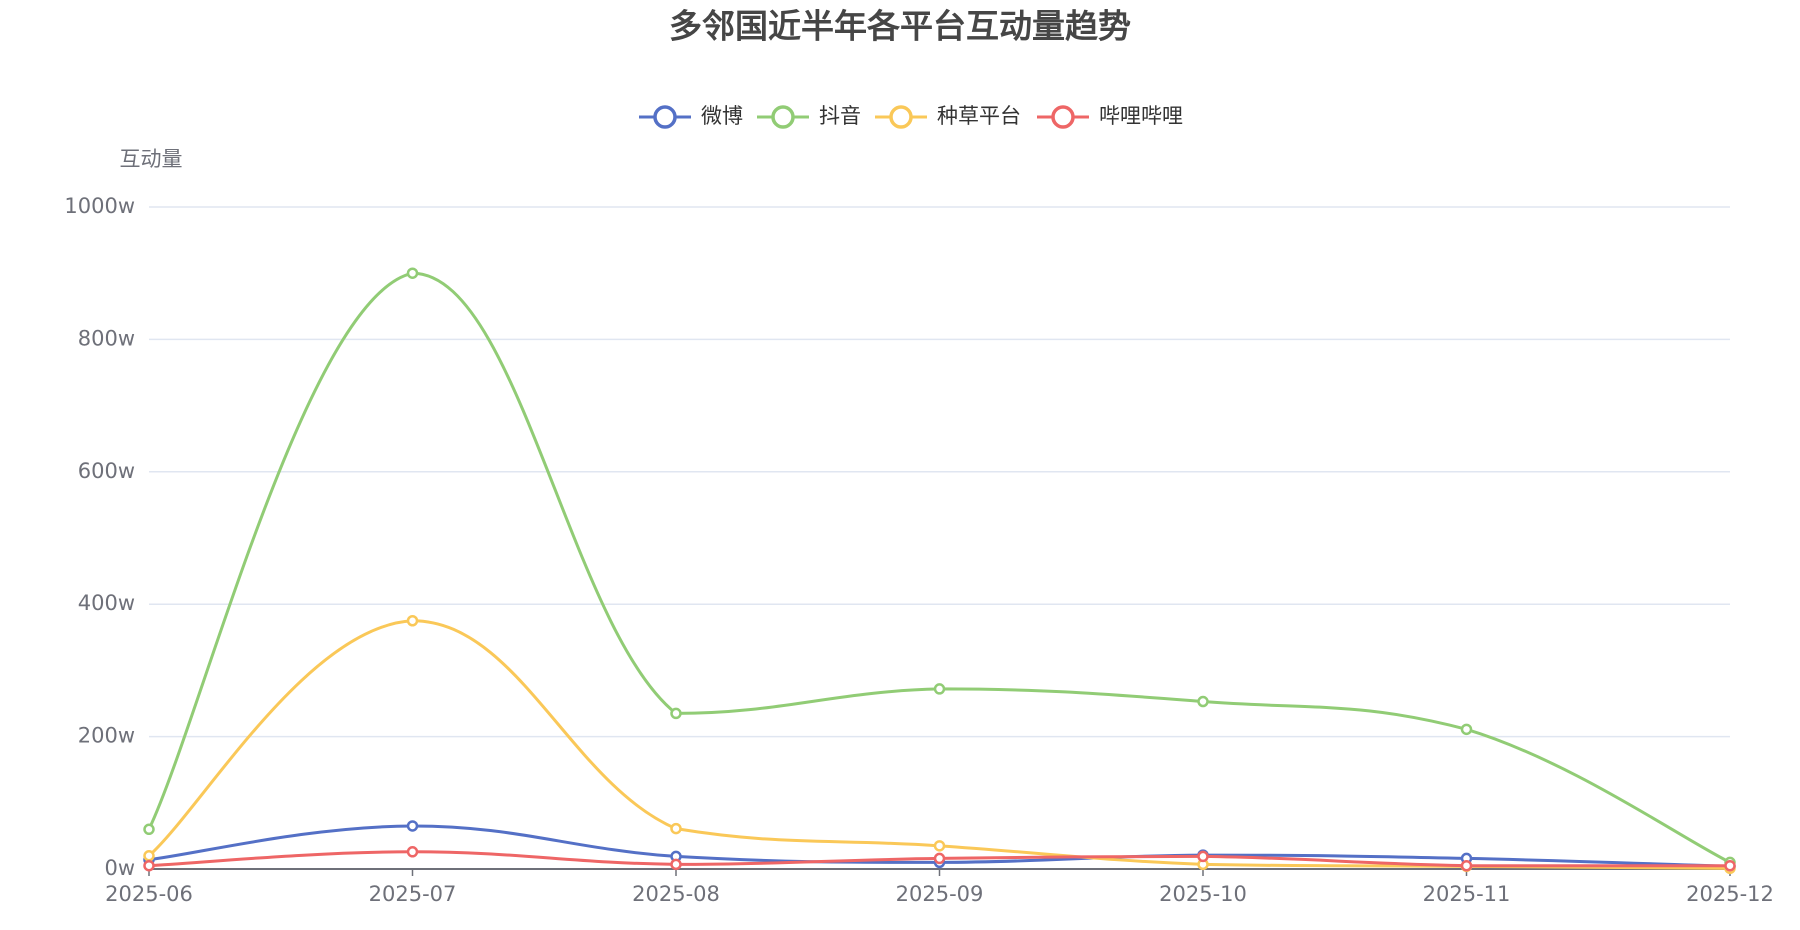 Image resolution: width=1800 pixels, height=930 pixels. What do you see at coordinates (151, 159) in the screenshot?
I see `y-axis-label: 互动量` at bounding box center [151, 159].